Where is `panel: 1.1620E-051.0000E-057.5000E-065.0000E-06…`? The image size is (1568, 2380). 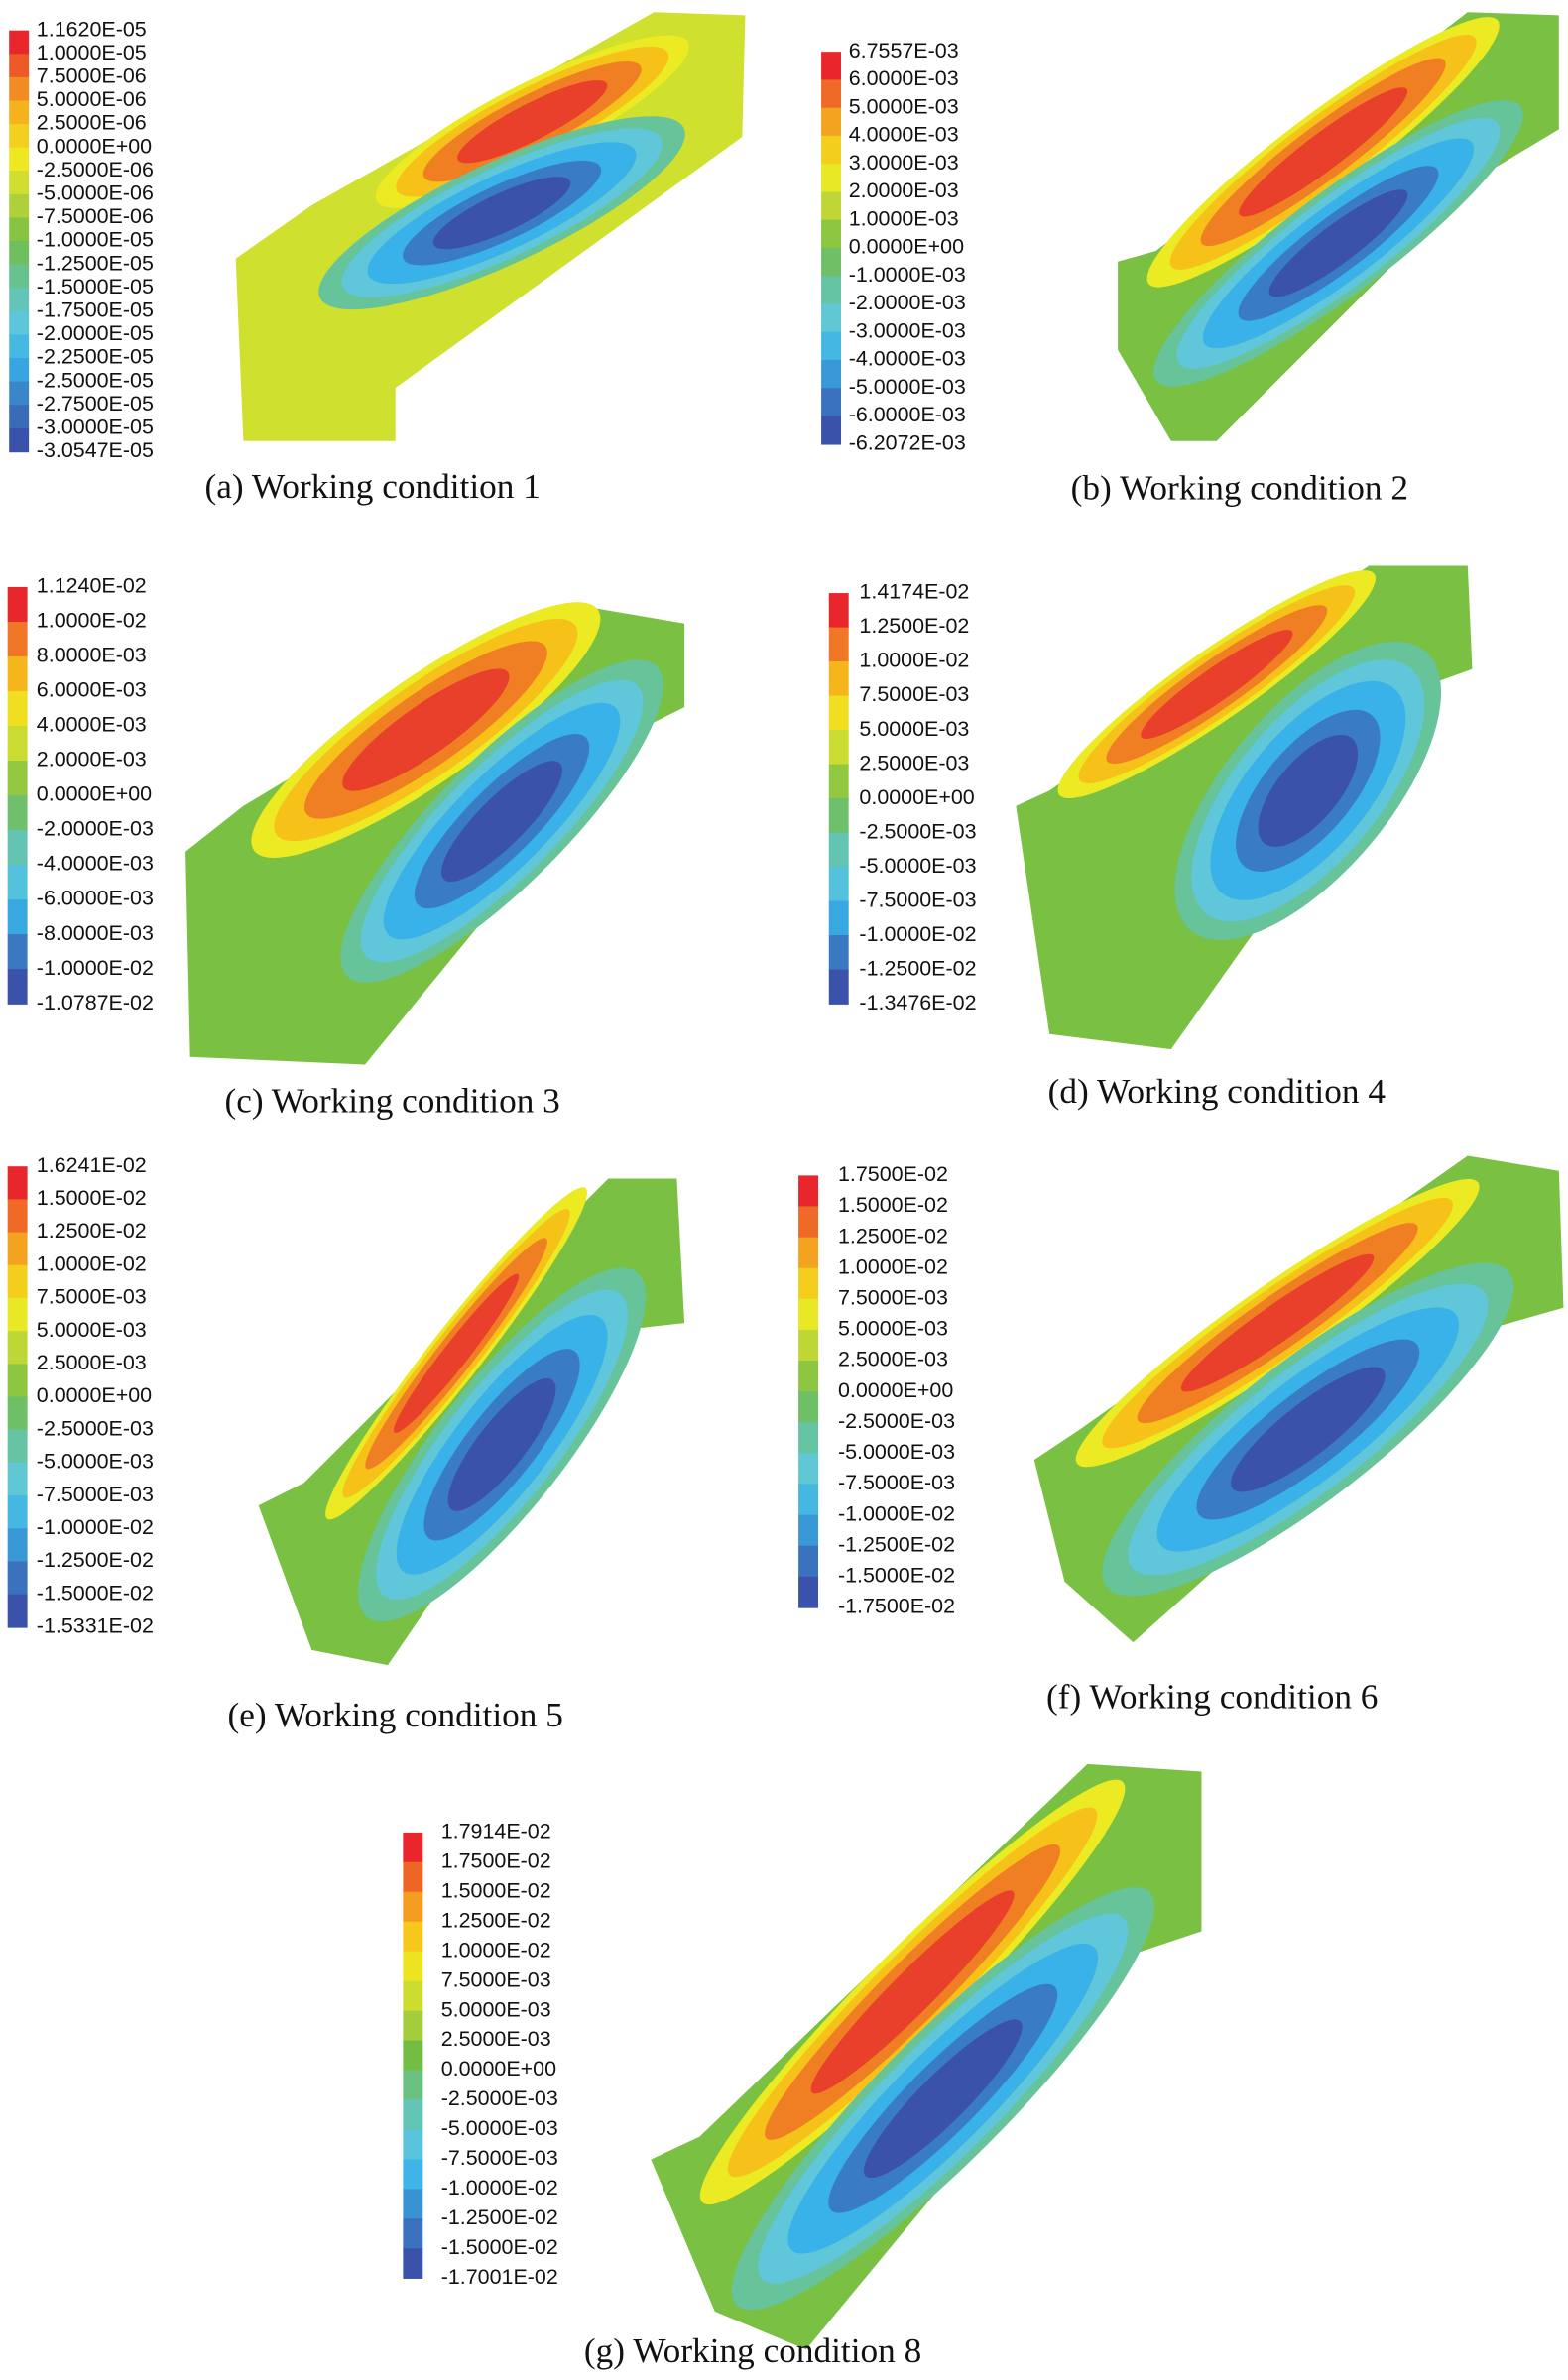 panel: 1.1620E-051.0000E-057.5000E-065.0000E-06… is located at coordinates (377, 259).